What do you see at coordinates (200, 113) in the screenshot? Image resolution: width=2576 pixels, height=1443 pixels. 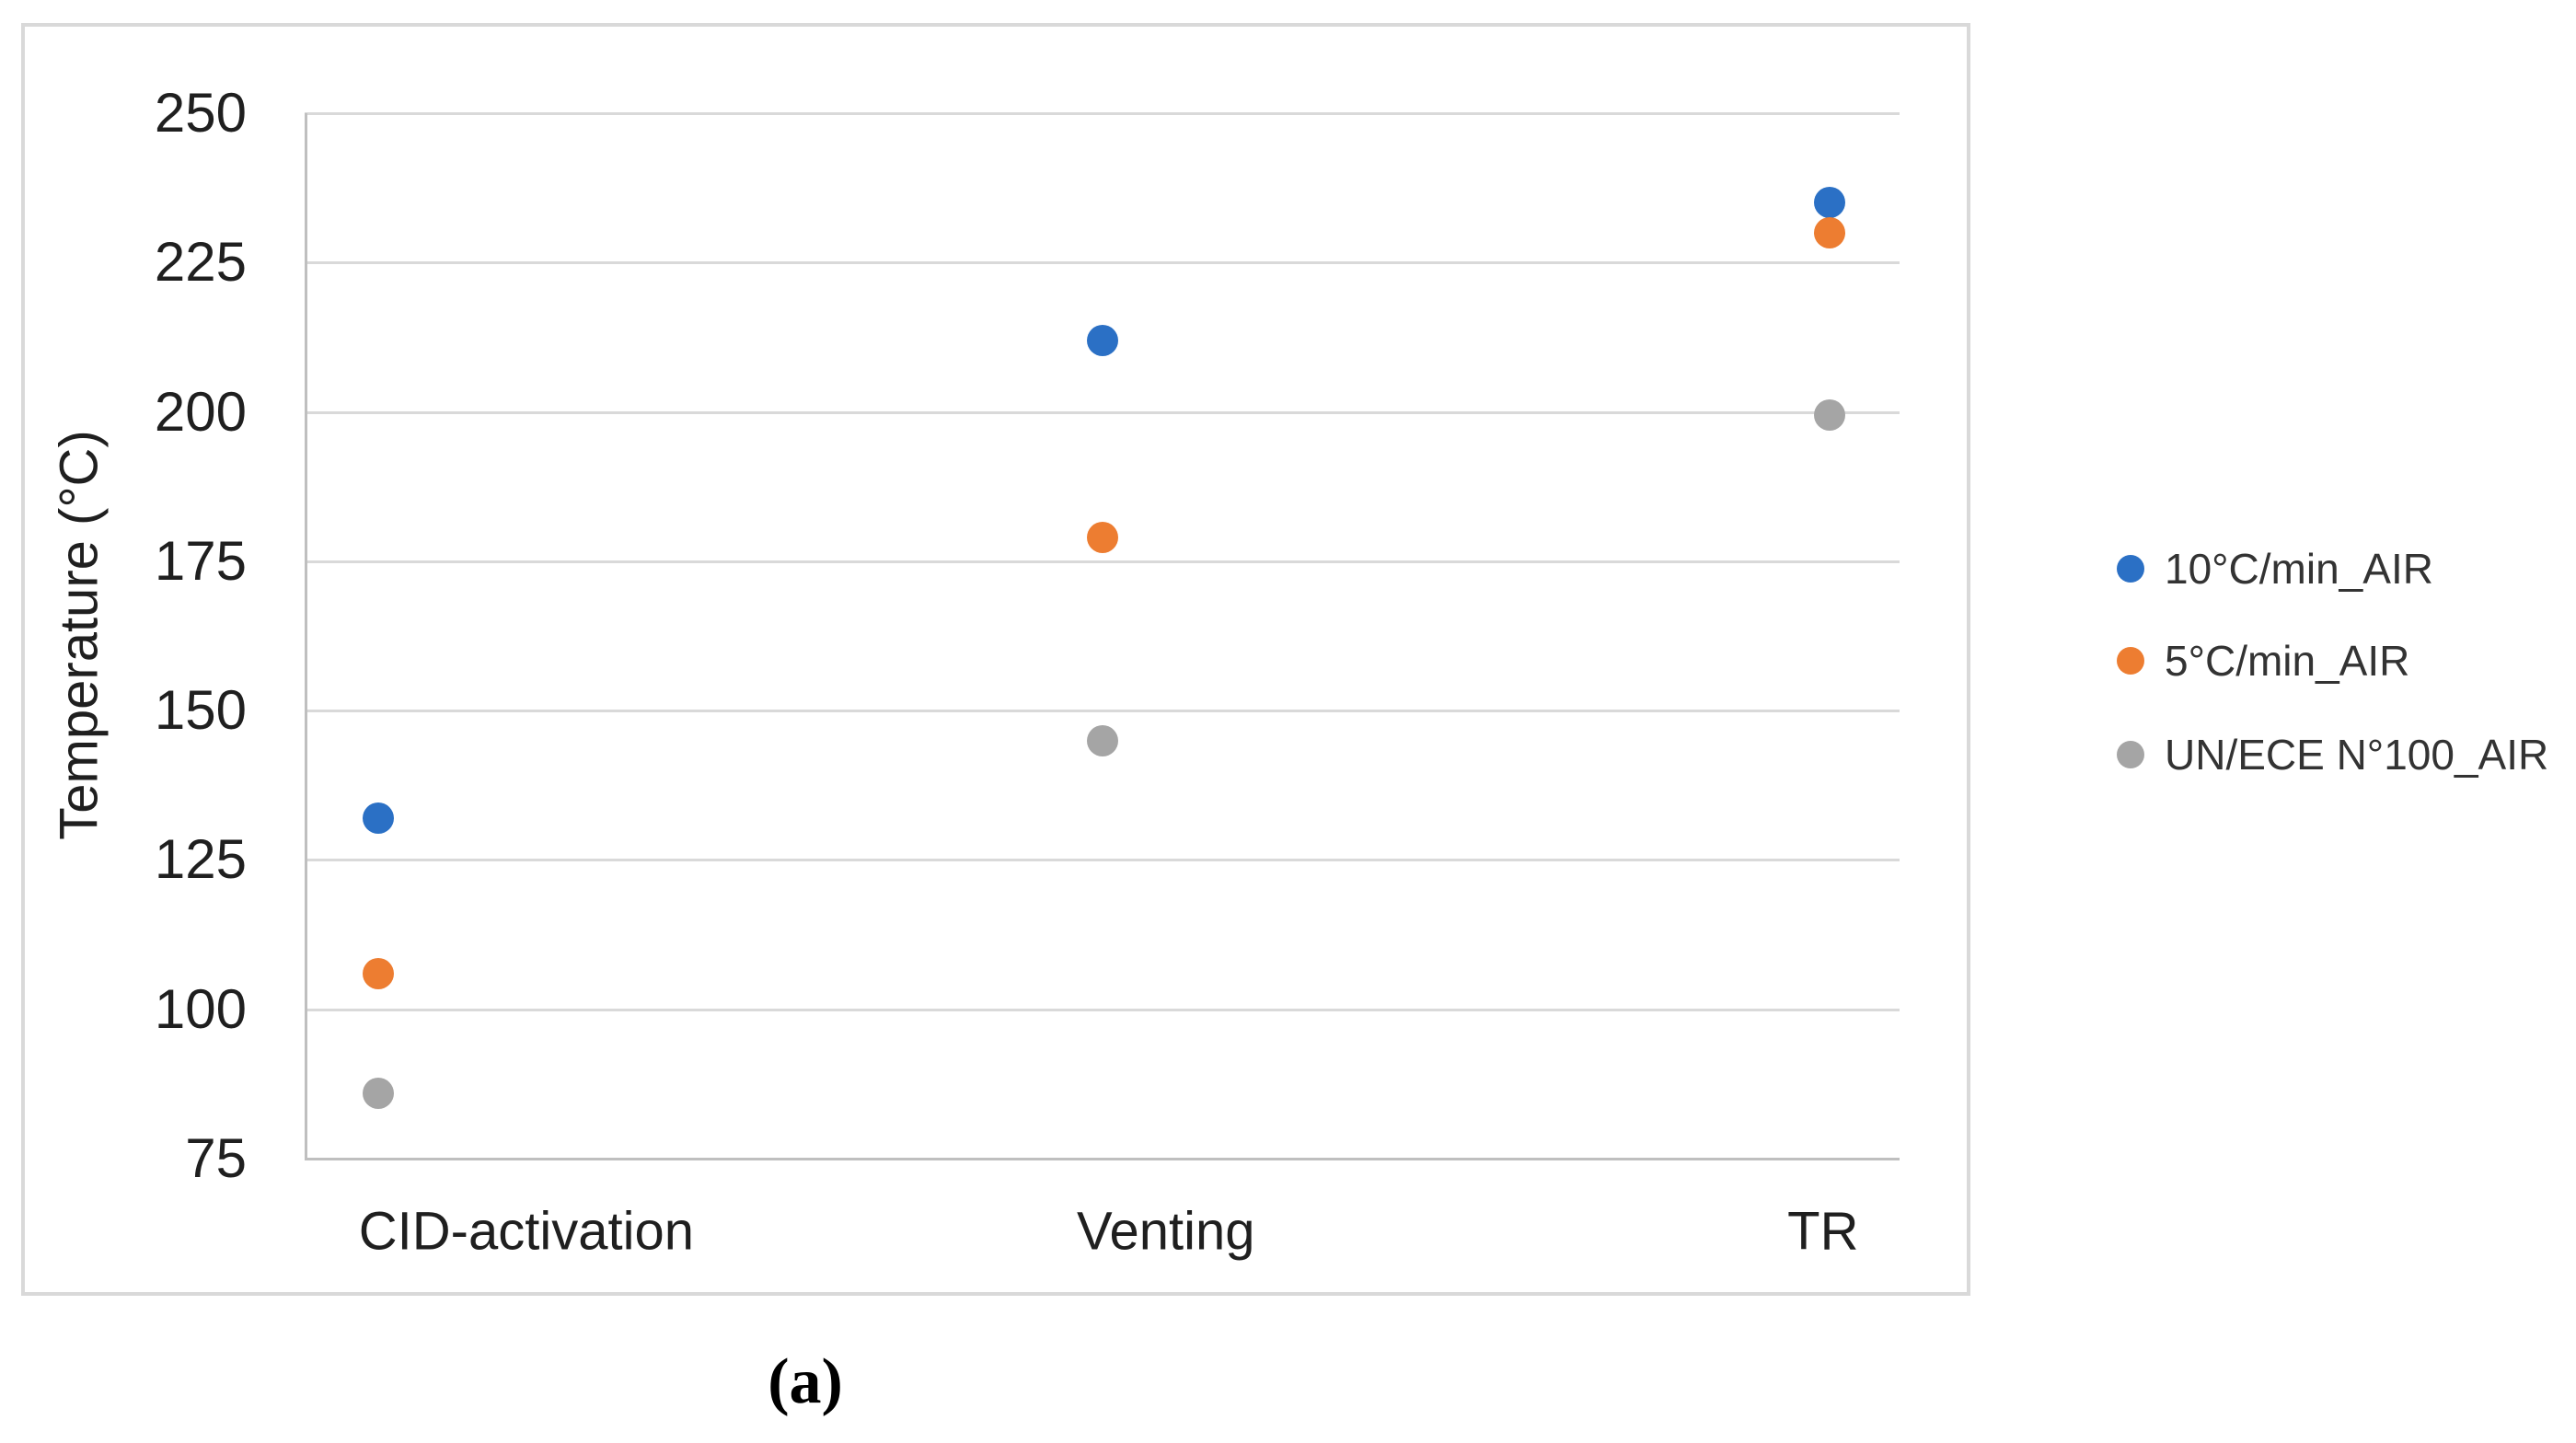 I see `y-tick-label: 250` at bounding box center [200, 113].